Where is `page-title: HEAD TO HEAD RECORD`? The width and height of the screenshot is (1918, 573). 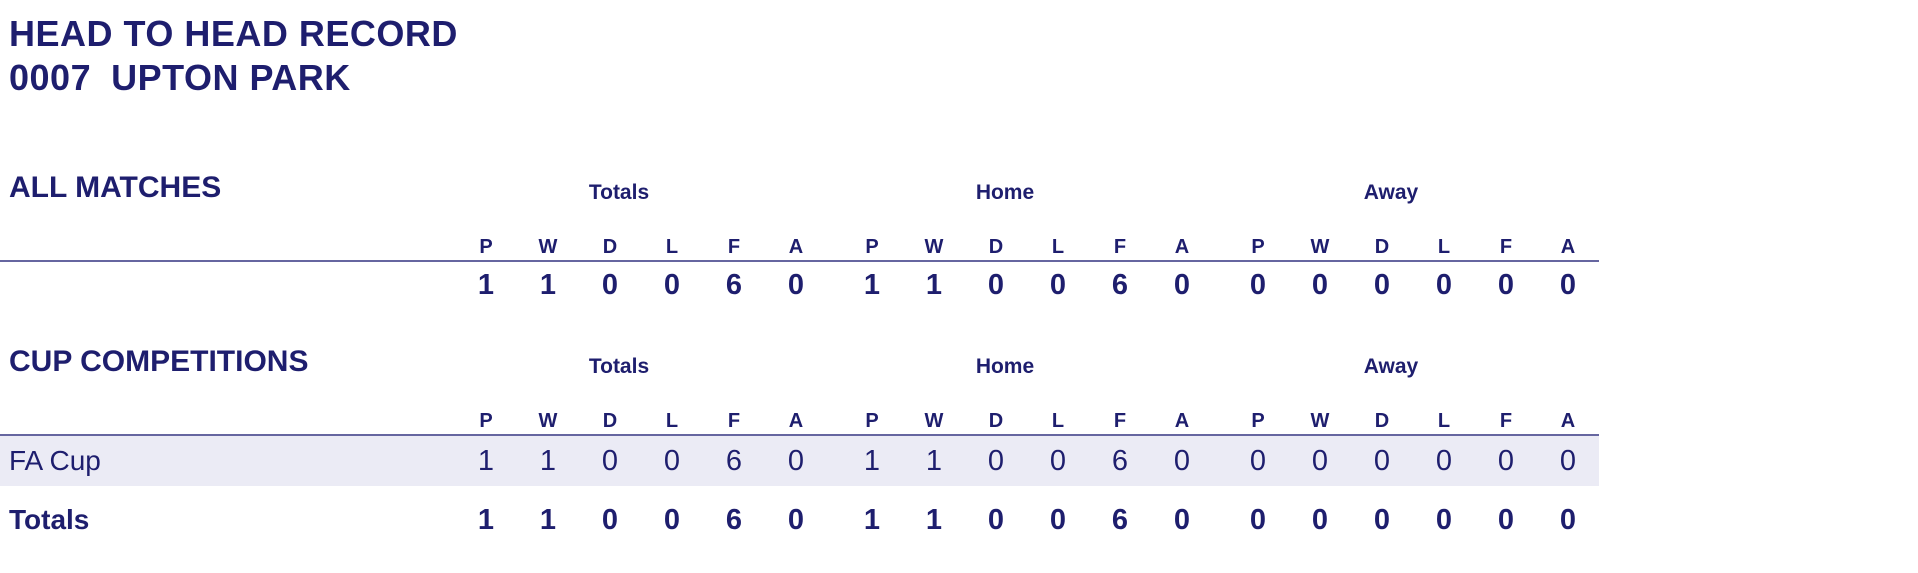 page-title: HEAD TO HEAD RECORD is located at coordinates (233, 33).